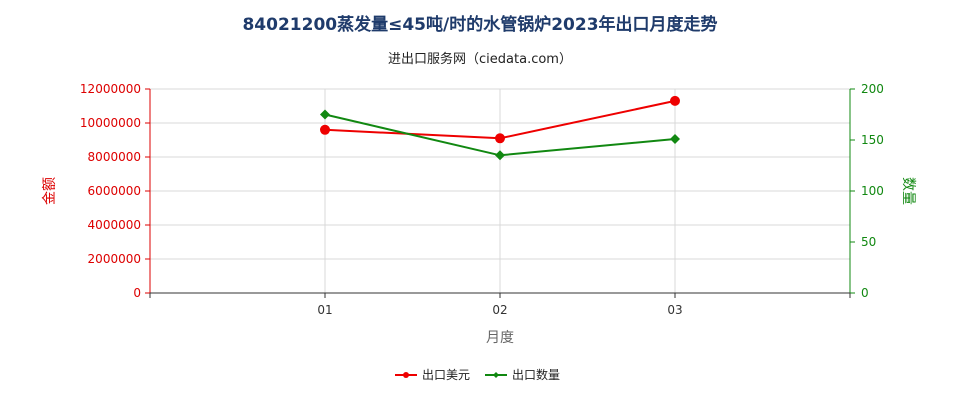 The height and width of the screenshot is (400, 960). What do you see at coordinates (110, 123) in the screenshot?
I see `y-left-tick-label: 10000000` at bounding box center [110, 123].